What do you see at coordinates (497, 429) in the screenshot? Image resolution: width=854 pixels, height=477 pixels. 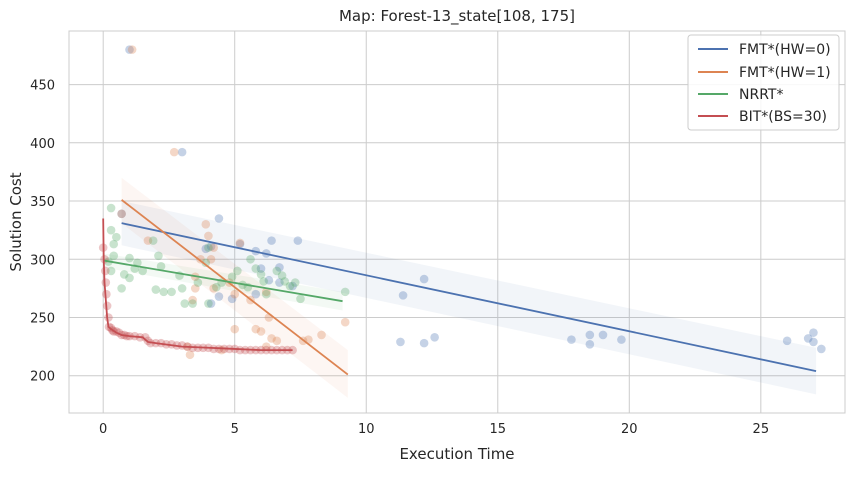 I see `x-tick-label: 15` at bounding box center [497, 429].